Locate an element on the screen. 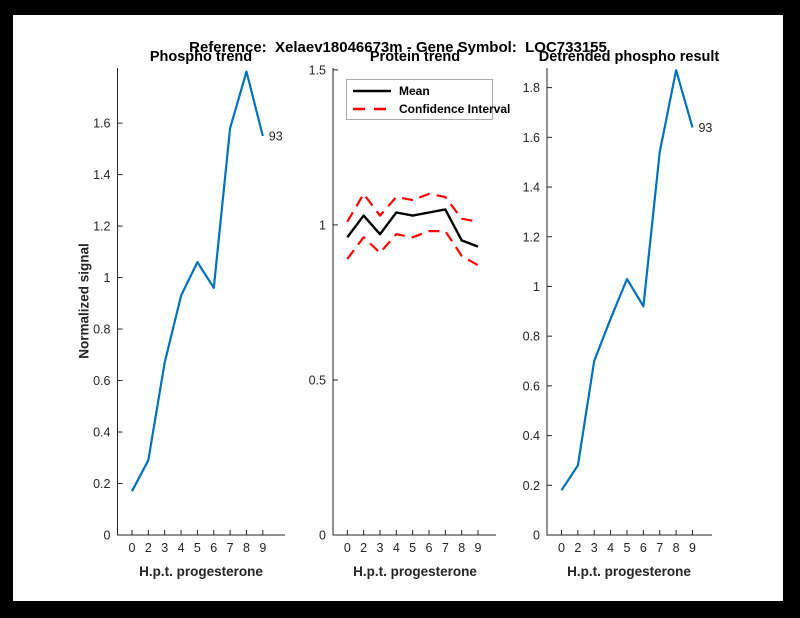 The height and width of the screenshot is (618, 800). phospho-trend-y-tick-label: 1 is located at coordinates (107, 278).